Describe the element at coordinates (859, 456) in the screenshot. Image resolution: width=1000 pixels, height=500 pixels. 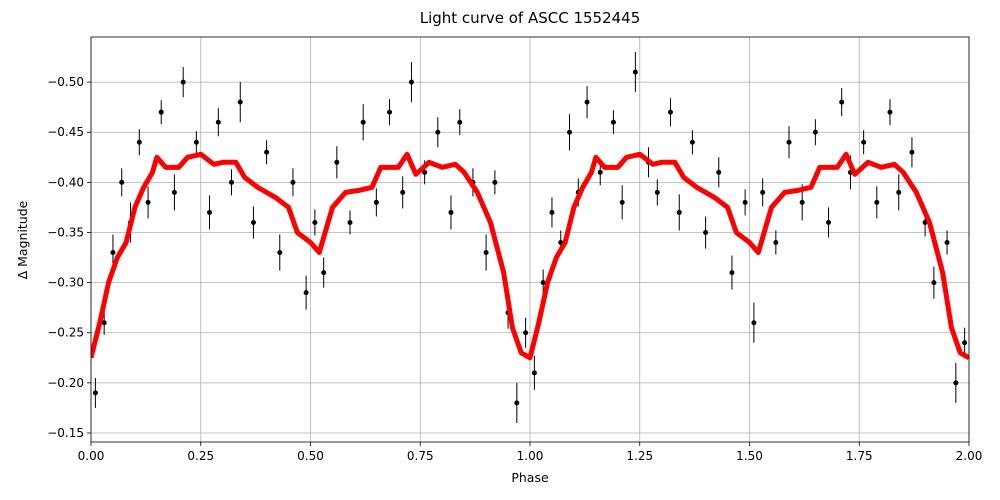
I see `x-tick-label: 1.75` at that location.